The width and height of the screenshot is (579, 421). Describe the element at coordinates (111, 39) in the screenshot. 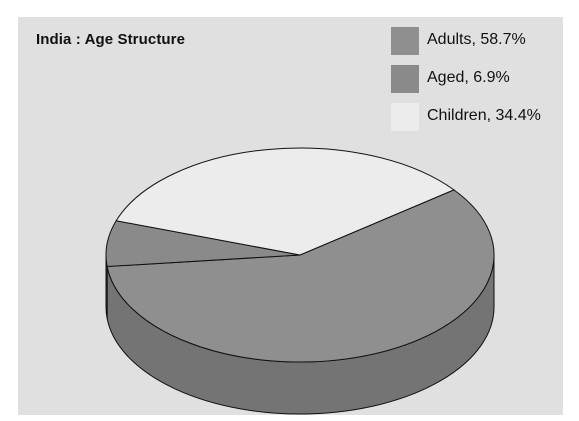

I see `chart-title: India : Age Structure` at that location.